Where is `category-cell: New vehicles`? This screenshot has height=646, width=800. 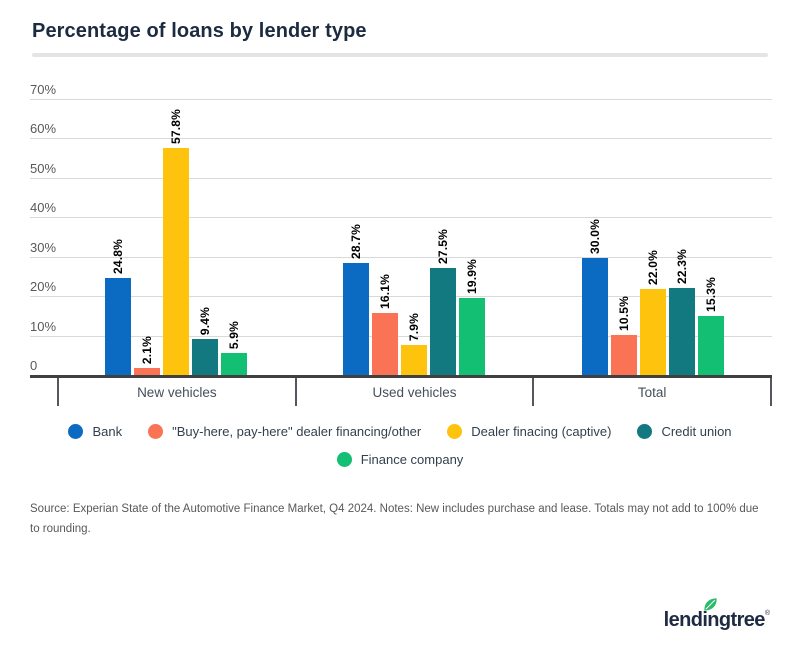
category-cell: New vehicles is located at coordinates (176, 392).